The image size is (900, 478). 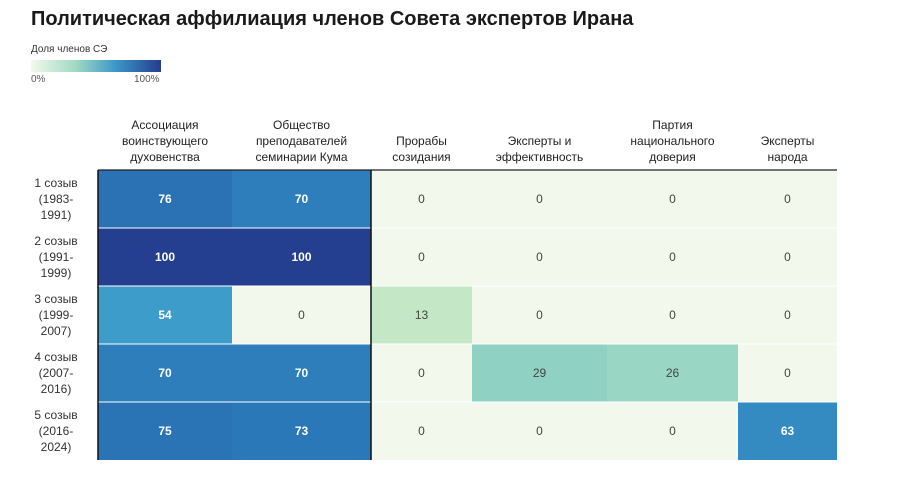 I want to click on cell-value-label: 54, so click(x=165, y=315).